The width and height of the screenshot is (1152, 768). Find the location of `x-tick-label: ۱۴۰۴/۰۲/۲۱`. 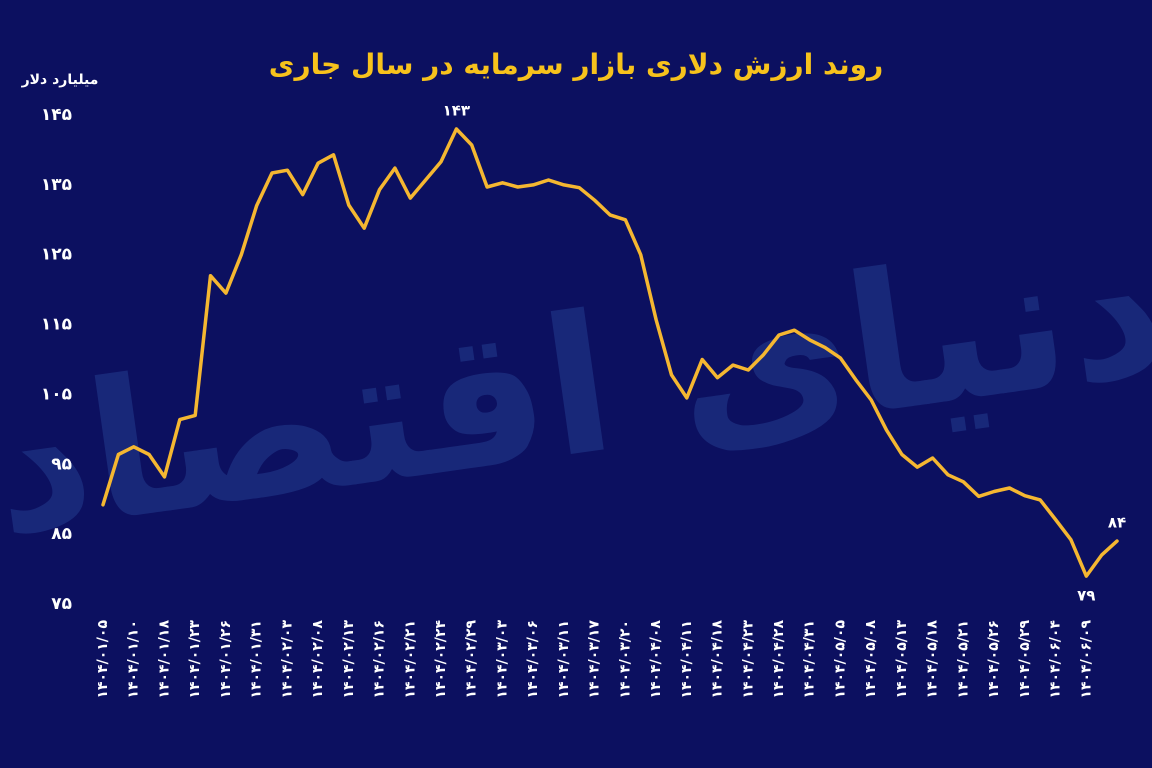

x-tick-label: ۱۴۰۴/۰۲/۲۱ is located at coordinates (410, 659).